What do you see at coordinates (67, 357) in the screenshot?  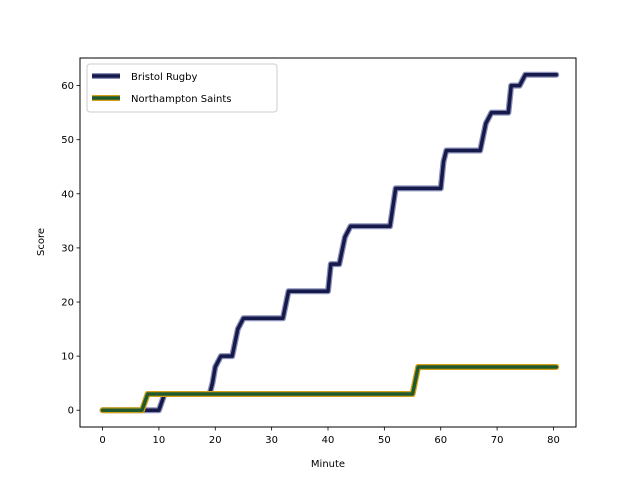 I see `y-tick-label: 10` at bounding box center [67, 357].